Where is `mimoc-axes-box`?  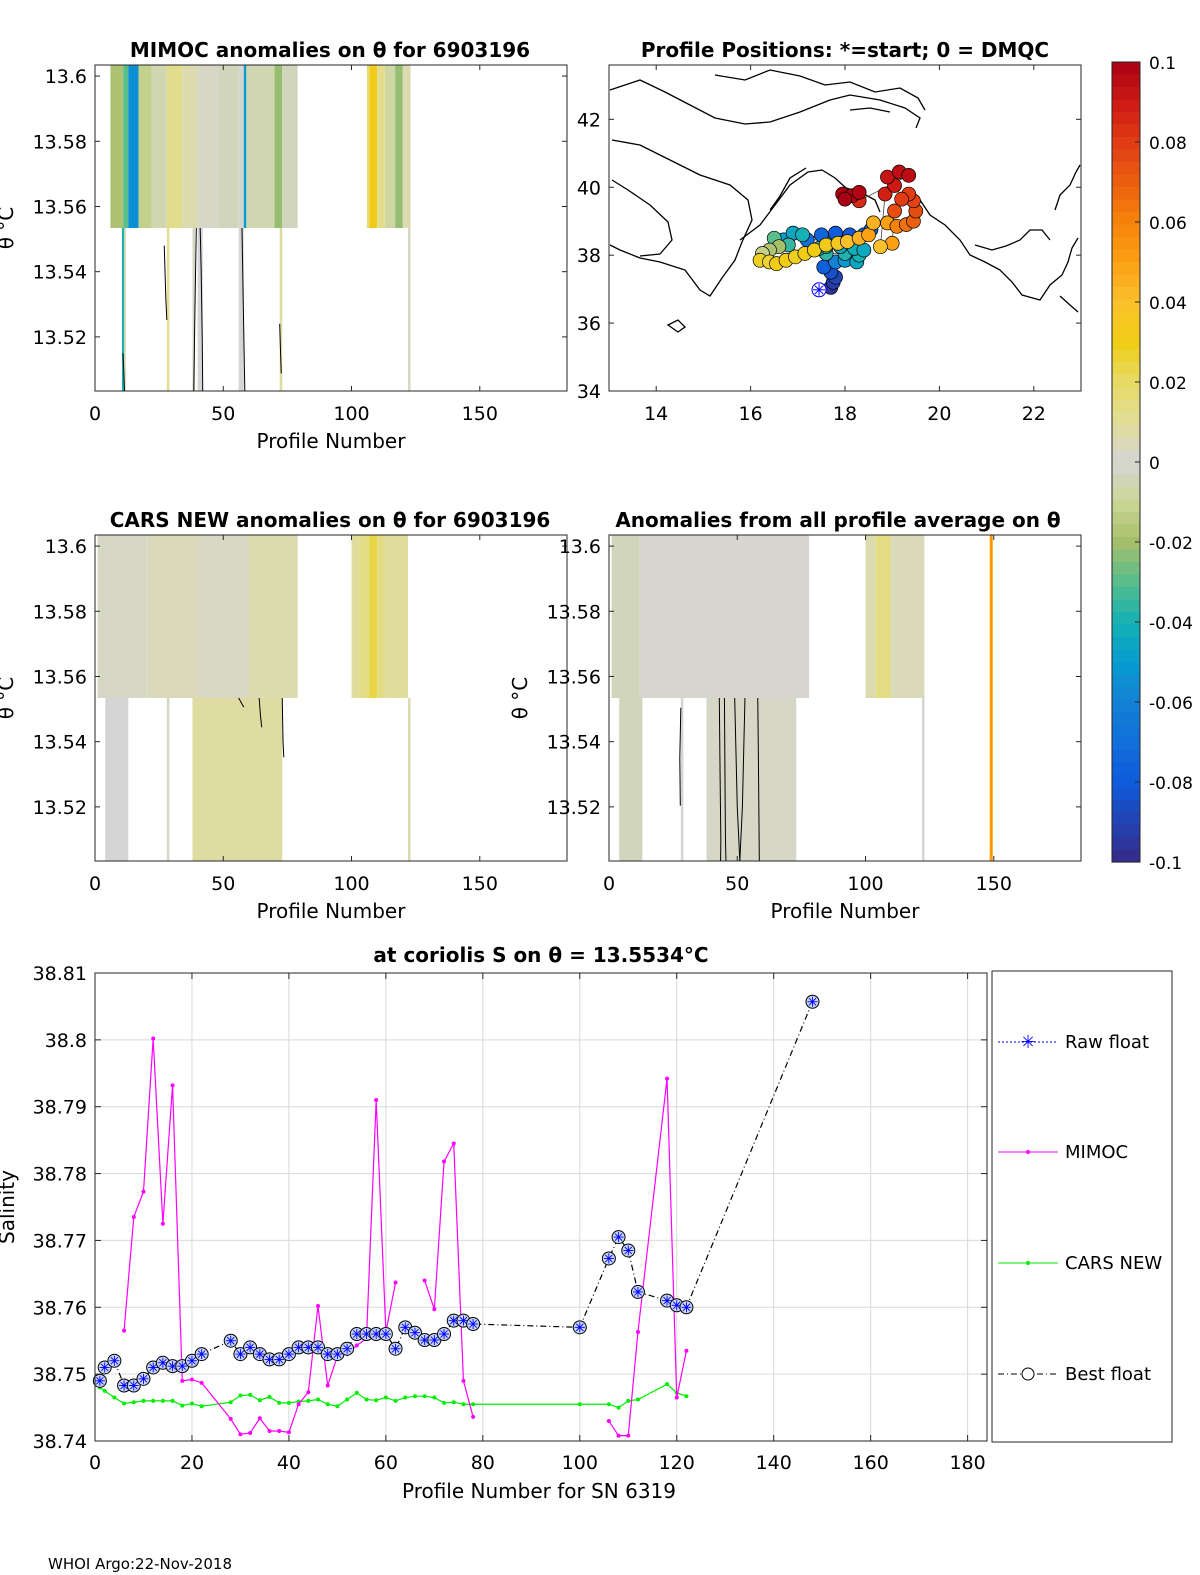 mimoc-axes-box is located at coordinates (331, 228).